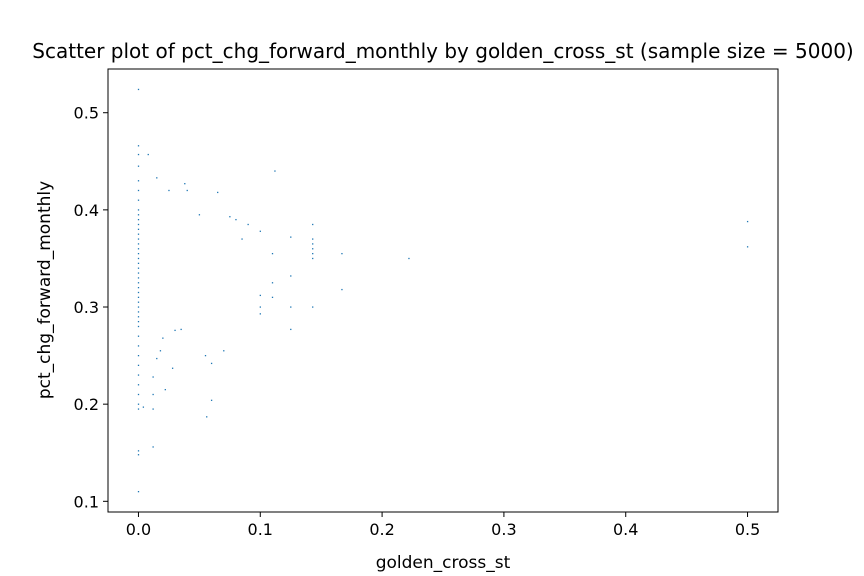 This screenshot has height=576, width=864. What do you see at coordinates (625, 529) in the screenshot?
I see `x-tick-label: 0.4` at bounding box center [625, 529].